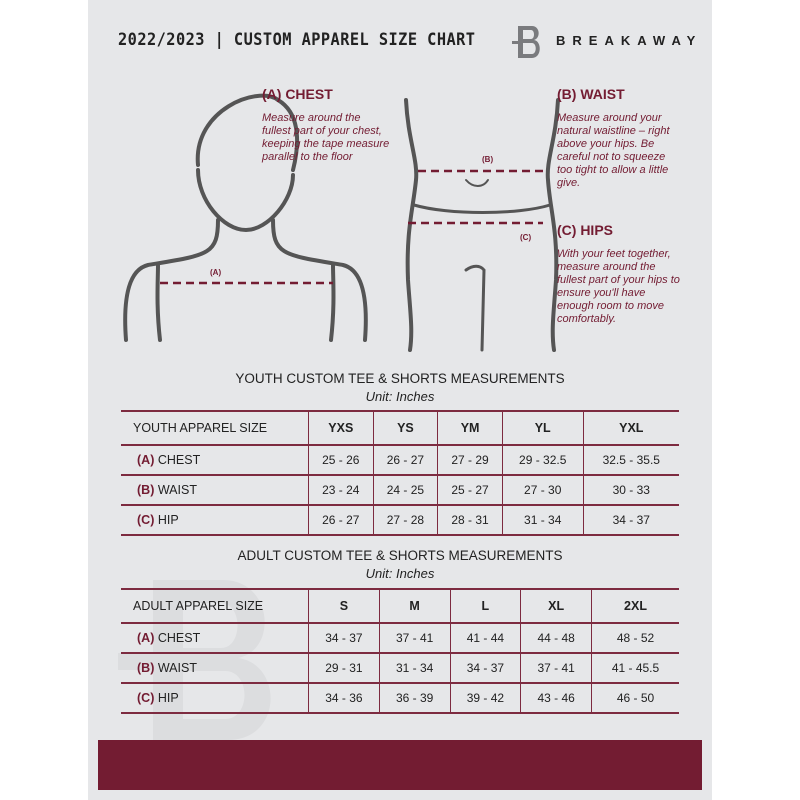 Image resolution: width=800 pixels, height=800 pixels. I want to click on waist-tag: (B), so click(488, 159).